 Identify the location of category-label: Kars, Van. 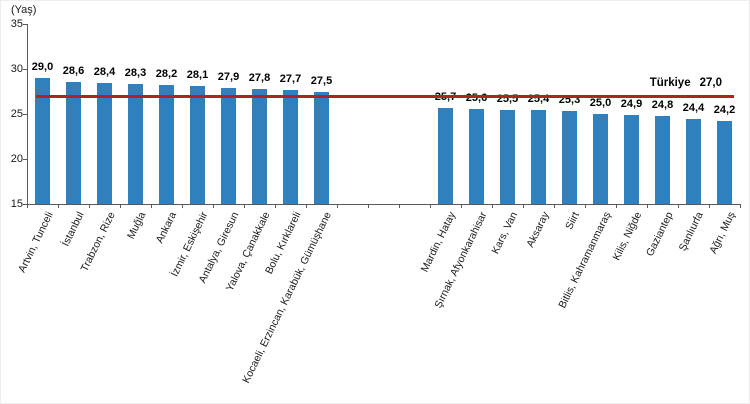
(505, 233).